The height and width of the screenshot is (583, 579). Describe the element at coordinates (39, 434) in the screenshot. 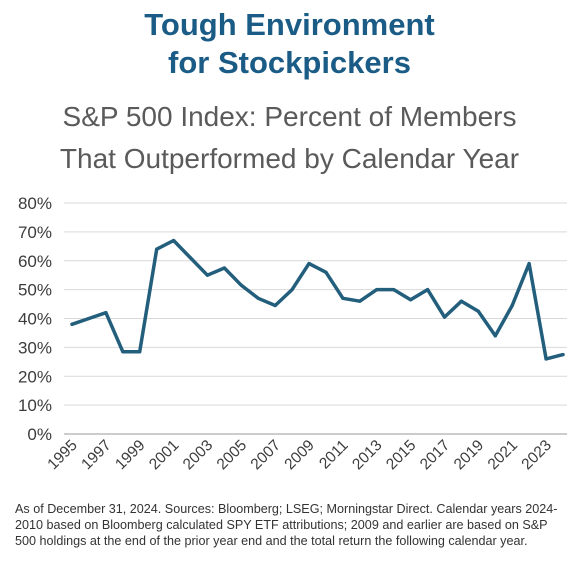

I see `y-tick-label: 0%` at that location.